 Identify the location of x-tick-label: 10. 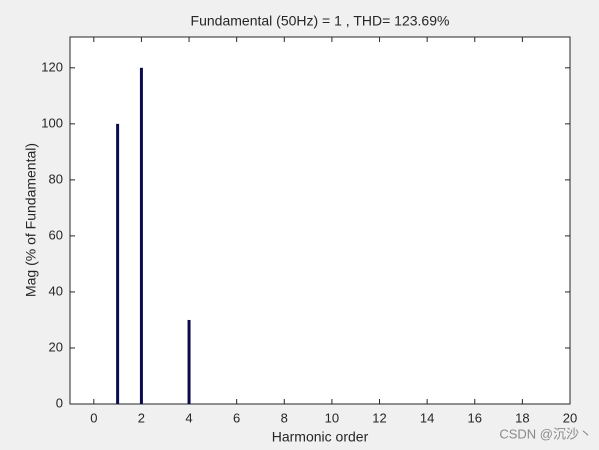
(332, 417).